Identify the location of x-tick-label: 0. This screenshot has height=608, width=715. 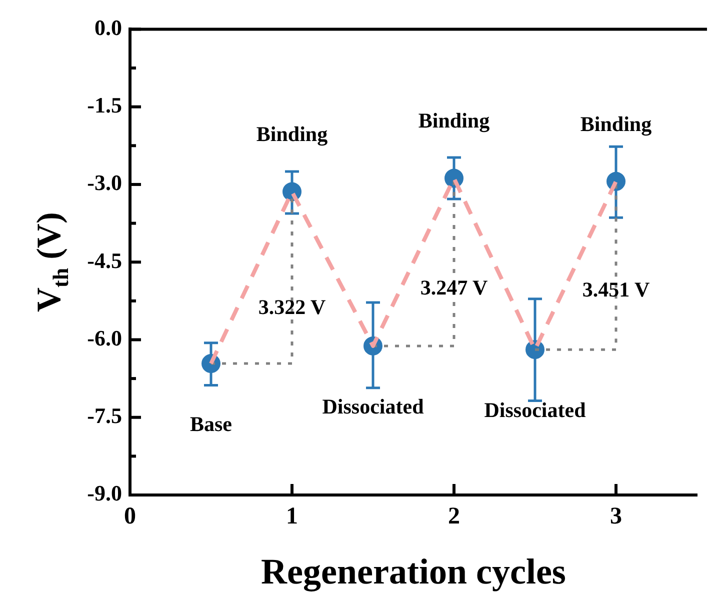
(130, 517).